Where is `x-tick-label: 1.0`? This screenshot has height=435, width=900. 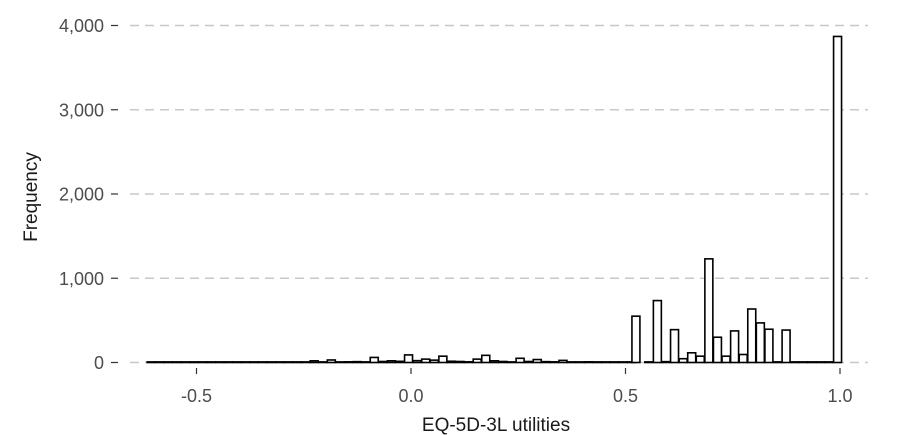
x-tick-label: 1.0 is located at coordinates (839, 396).